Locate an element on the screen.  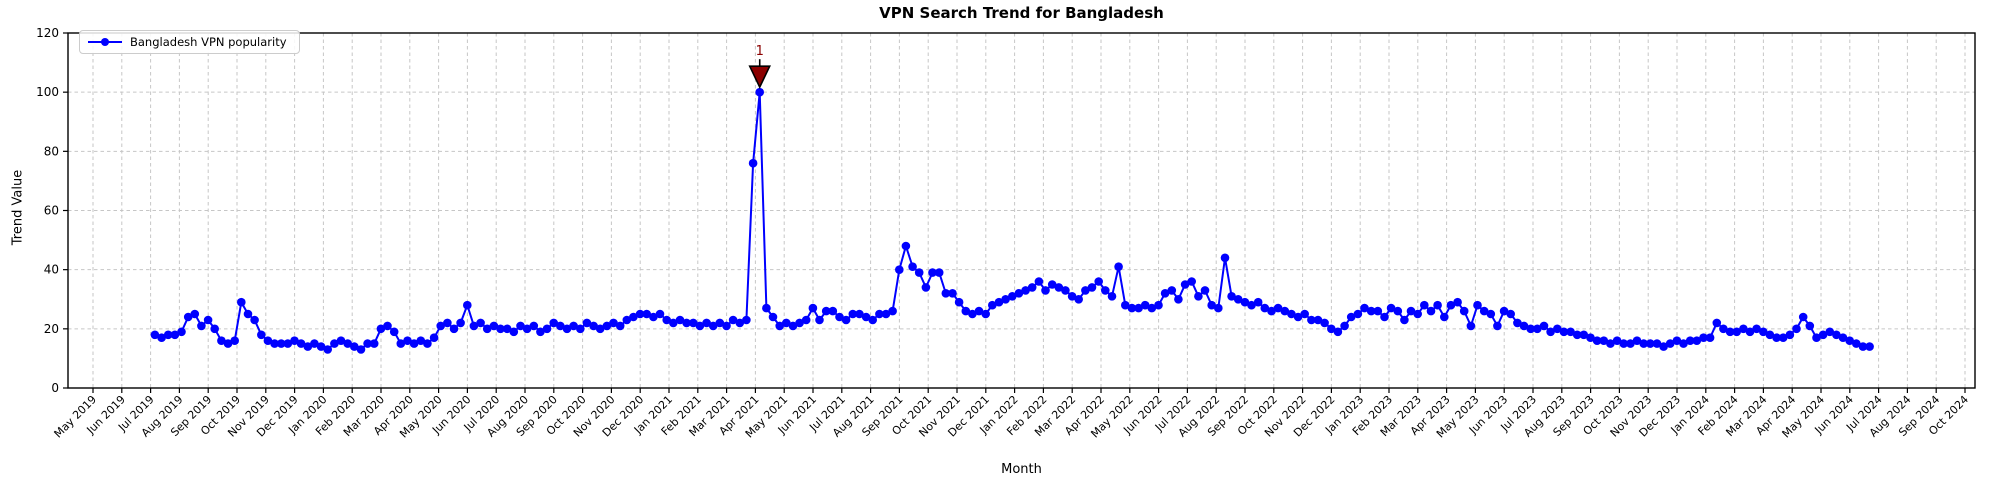
y-tick-label: 60 is located at coordinates (51, 211).